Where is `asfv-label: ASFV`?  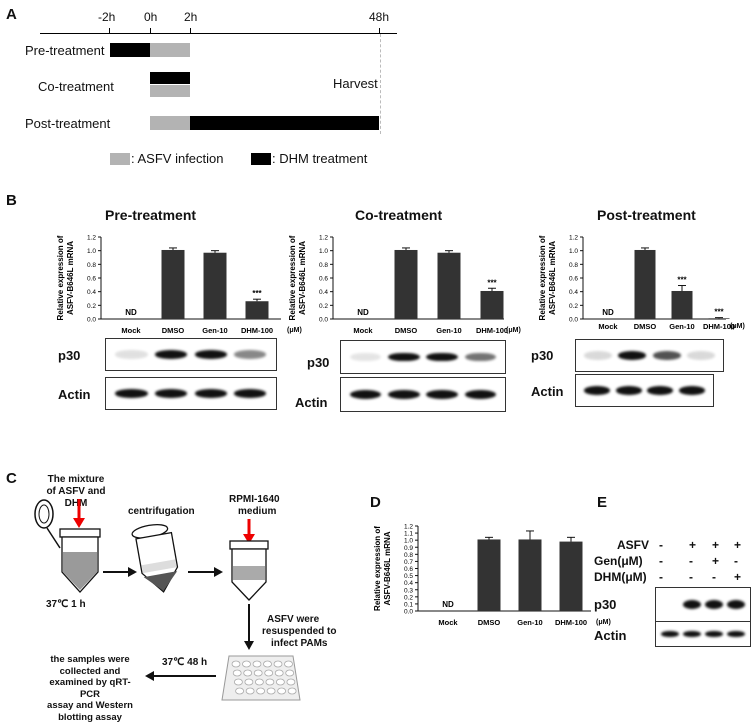 asfv-label: ASFV is located at coordinates (633, 545).